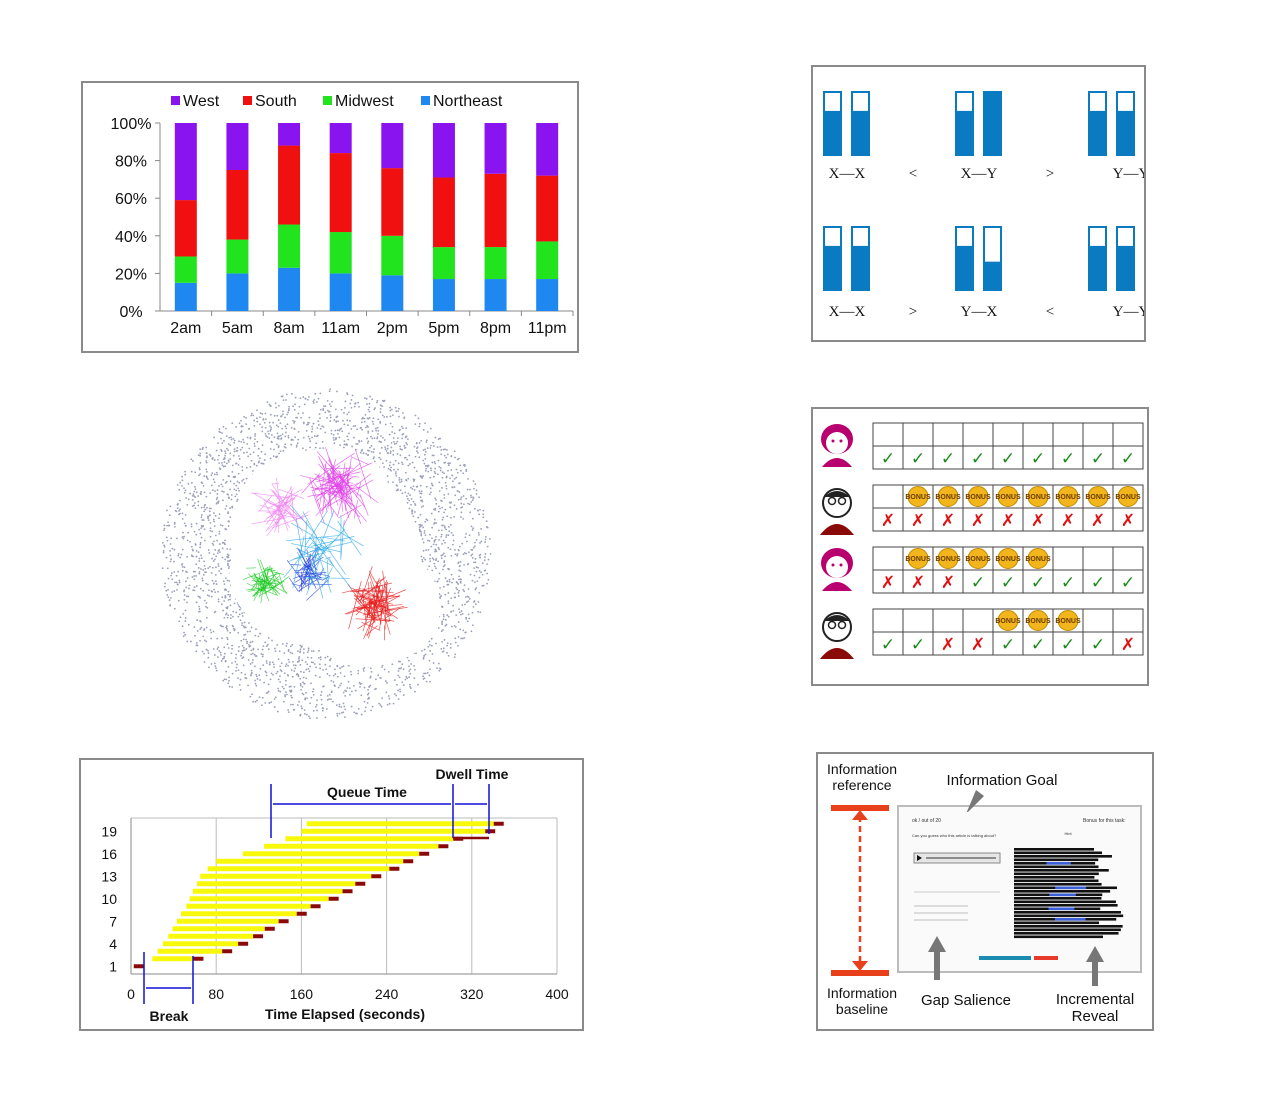 The image size is (1268, 1098). Describe the element at coordinates (1068, 458) in the screenshot. I see `check-mark: ✓` at that location.